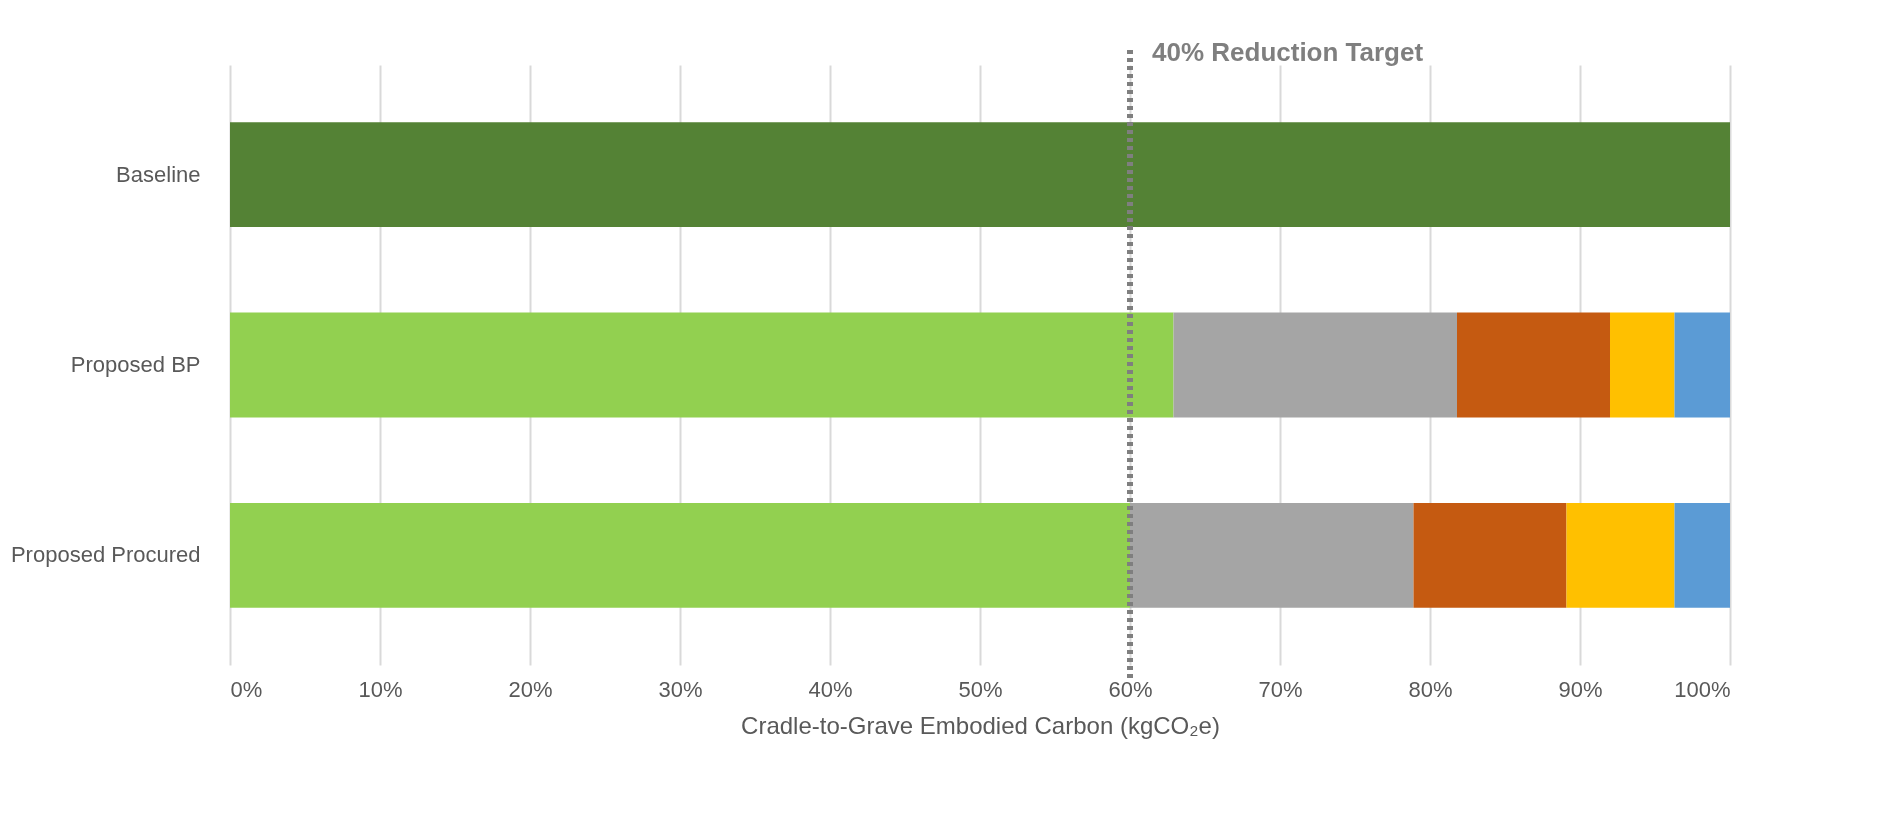 The image size is (1903, 830). Describe the element at coordinates (158, 174) in the screenshot. I see `y-tick-label: Baseline` at that location.